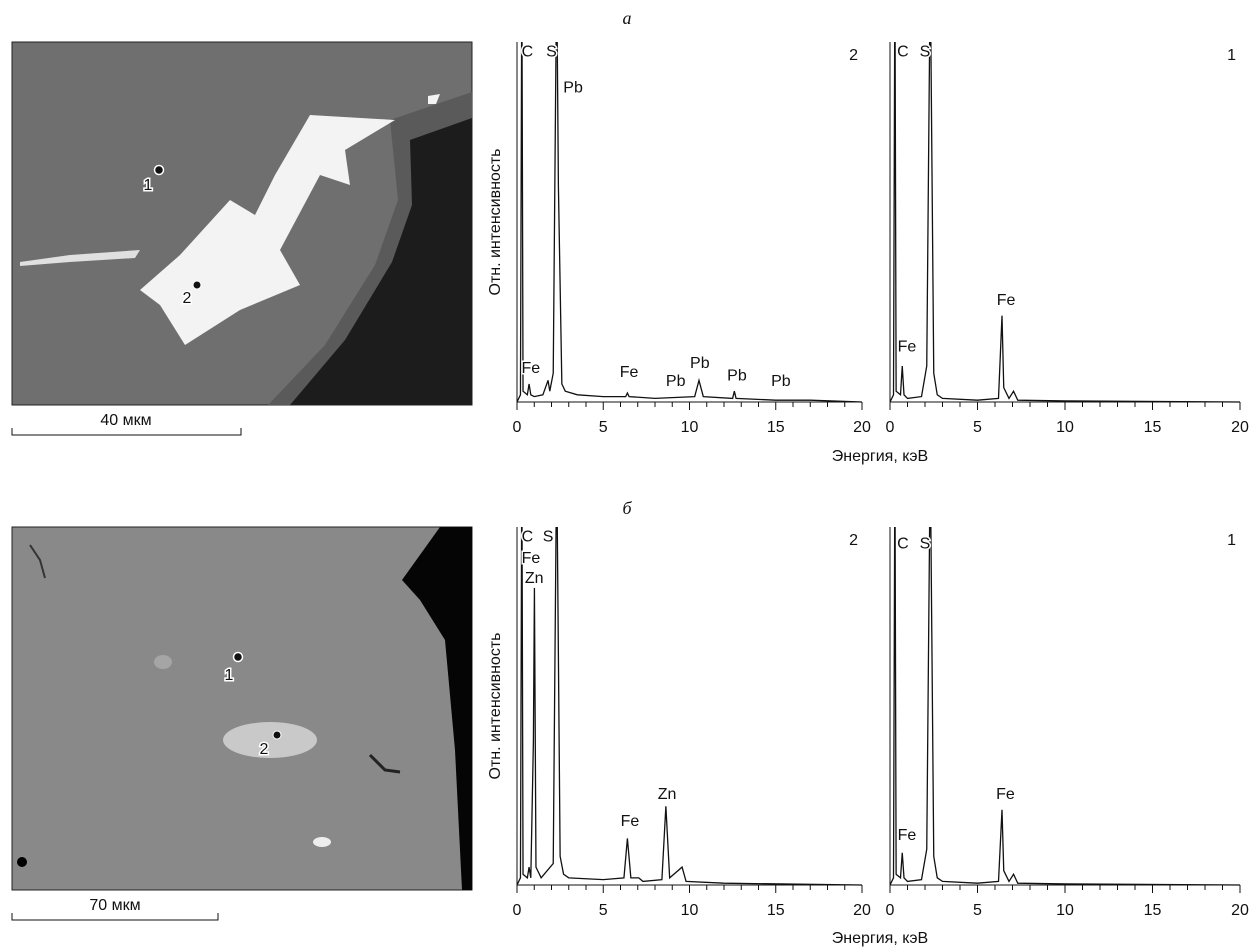  I want to click on scale-label: 40 мкм, so click(125, 420).